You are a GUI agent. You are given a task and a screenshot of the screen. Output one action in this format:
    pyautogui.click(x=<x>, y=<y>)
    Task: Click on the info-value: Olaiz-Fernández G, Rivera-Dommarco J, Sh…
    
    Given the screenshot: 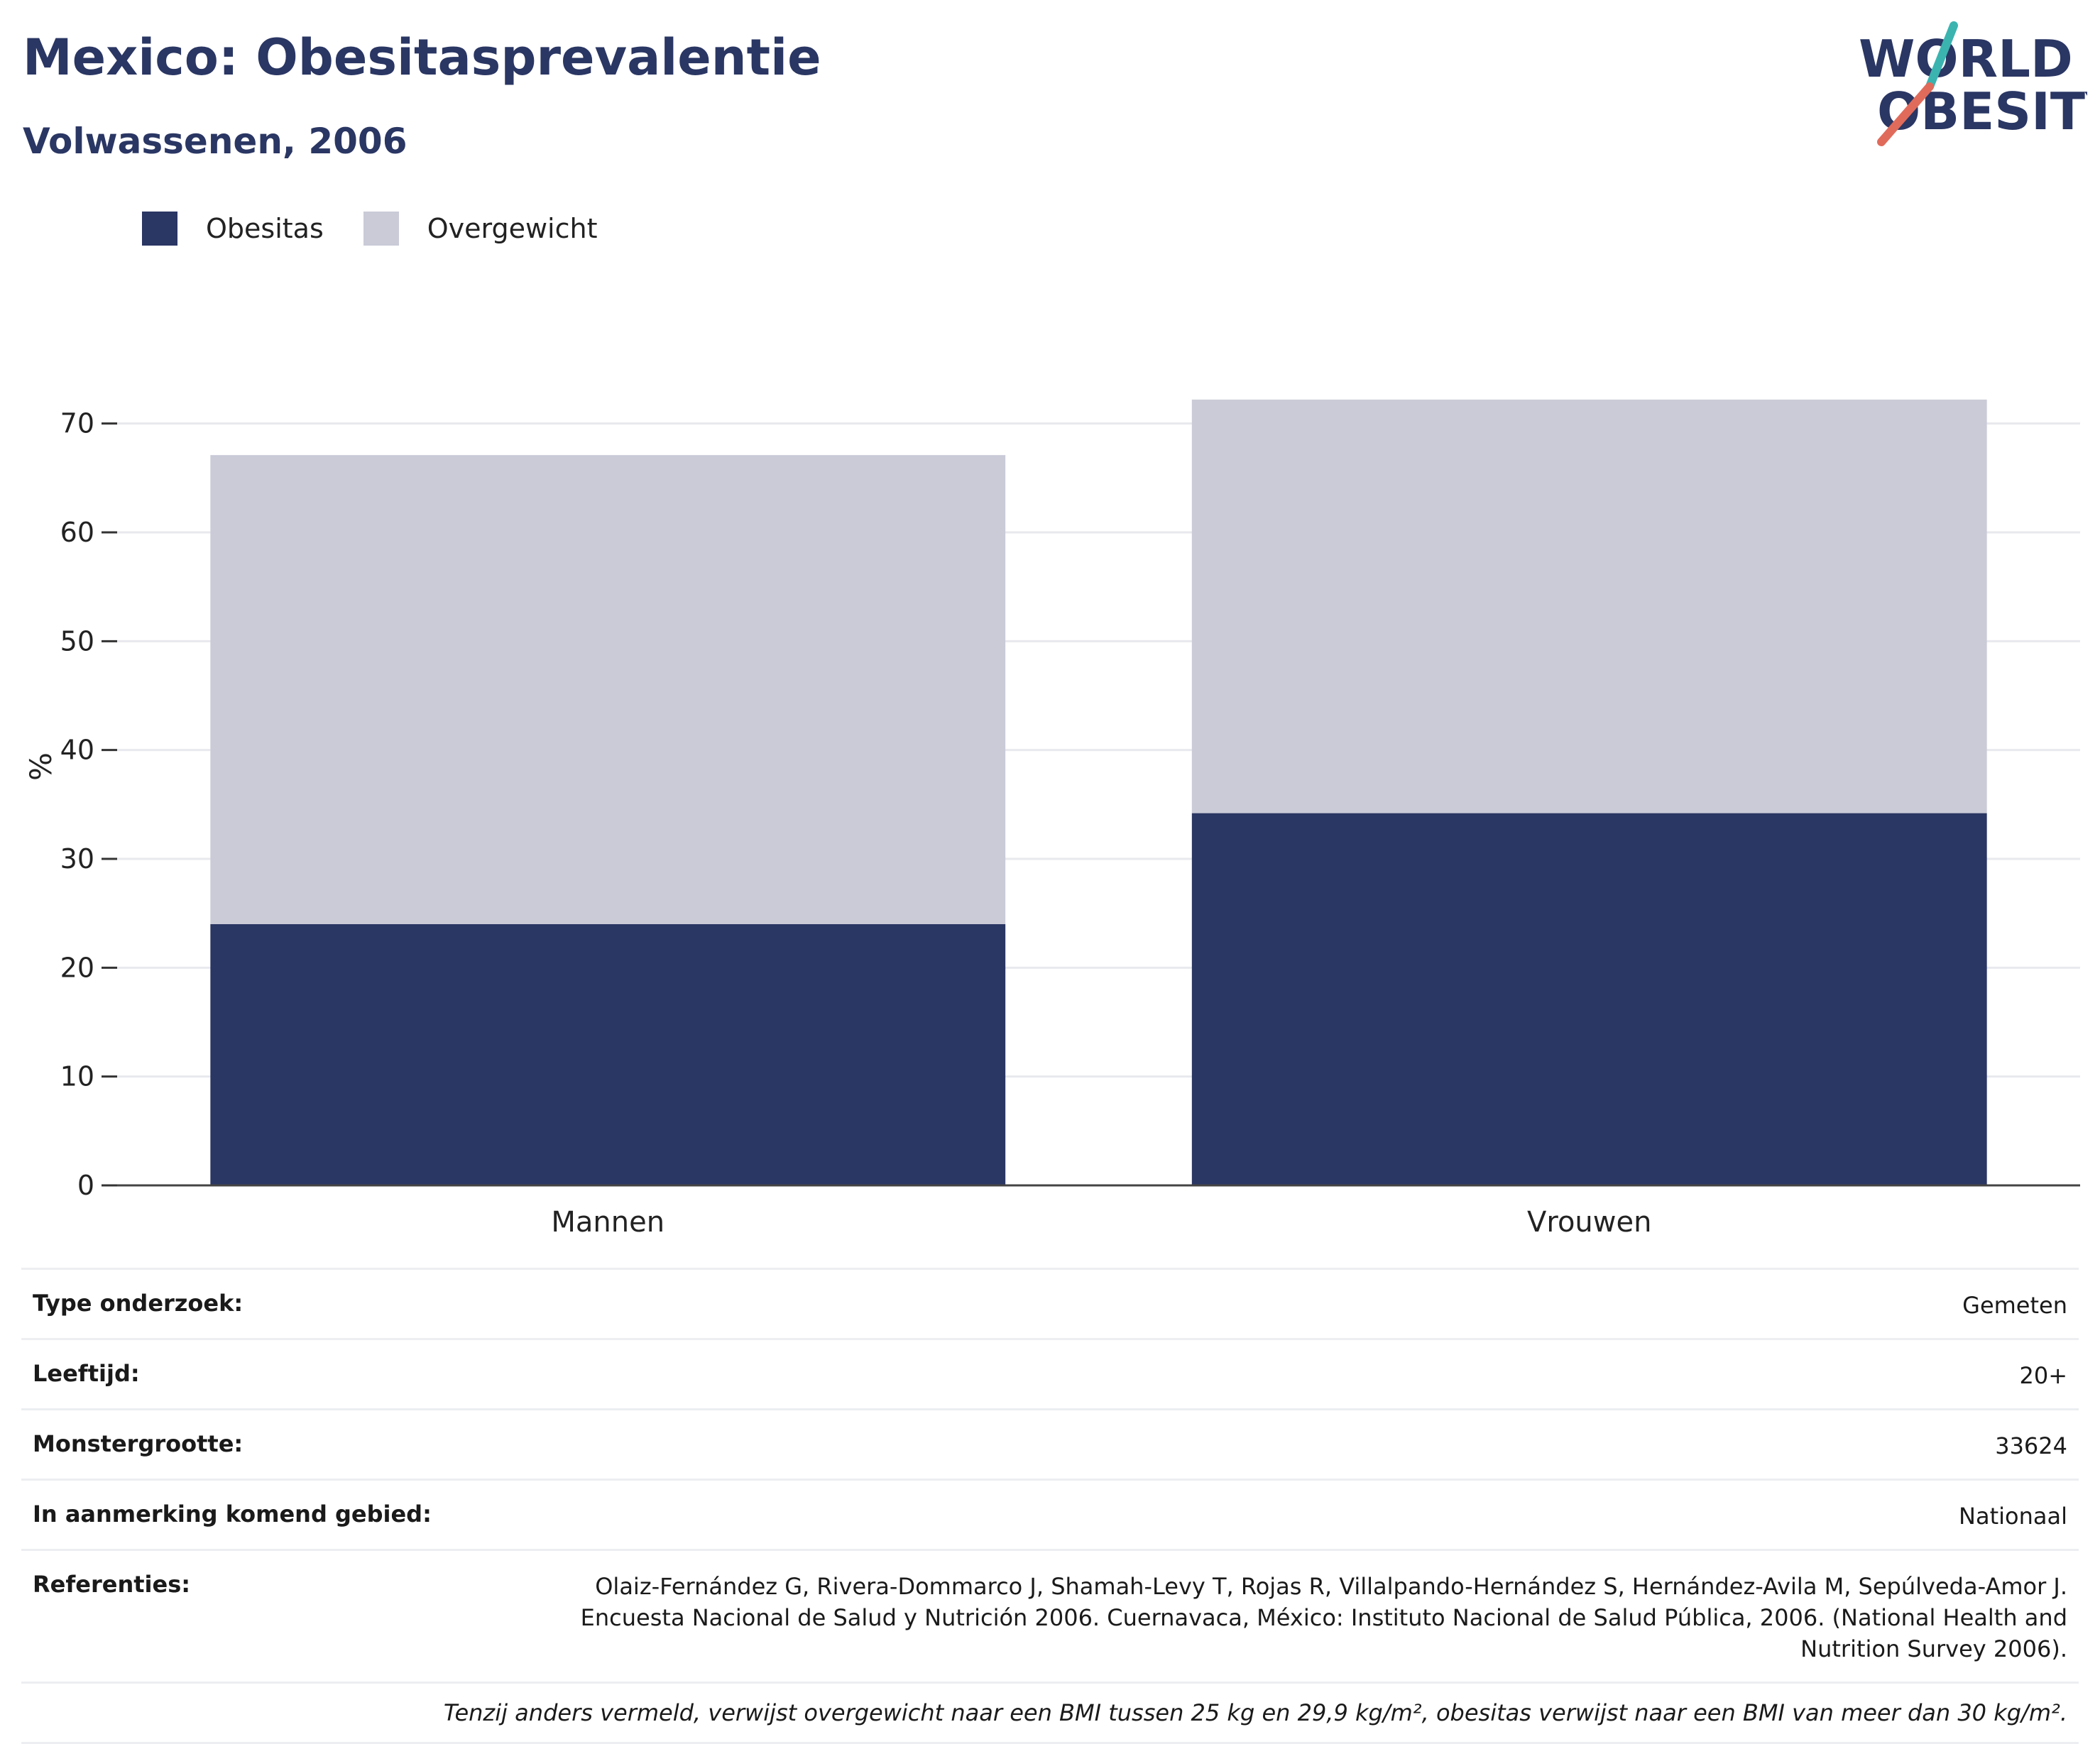 What is the action you would take?
    pyautogui.click(x=1323, y=1617)
    